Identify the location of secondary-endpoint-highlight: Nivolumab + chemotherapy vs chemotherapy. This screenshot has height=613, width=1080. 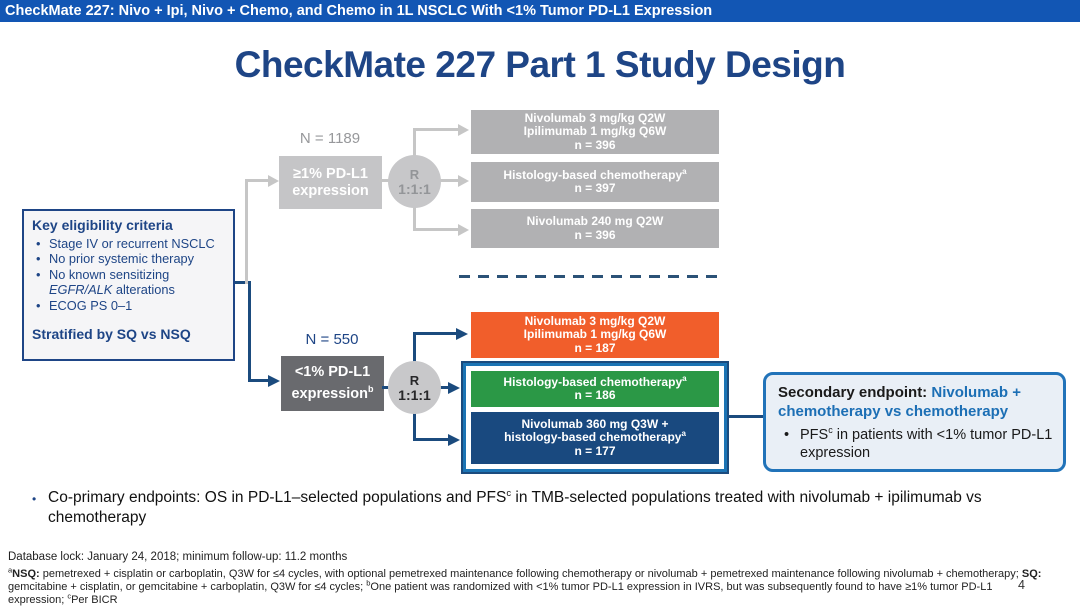
(899, 402).